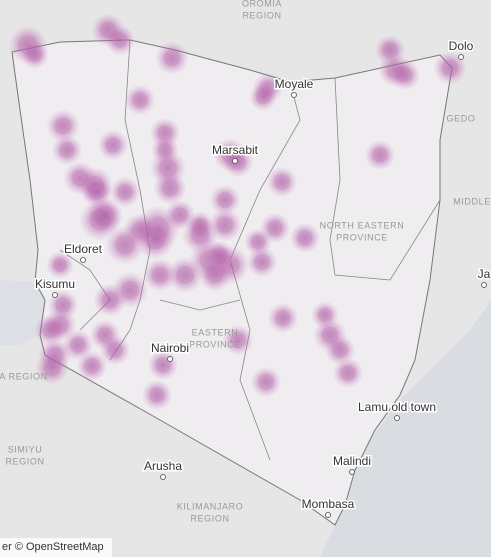 Image resolution: width=491 pixels, height=557 pixels. I want to click on region-label: RA REGION, so click(24, 376).